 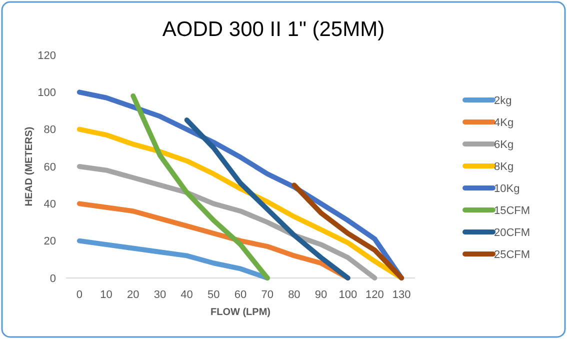 What do you see at coordinates (503, 100) in the screenshot?
I see `legend-label: 2kg` at bounding box center [503, 100].